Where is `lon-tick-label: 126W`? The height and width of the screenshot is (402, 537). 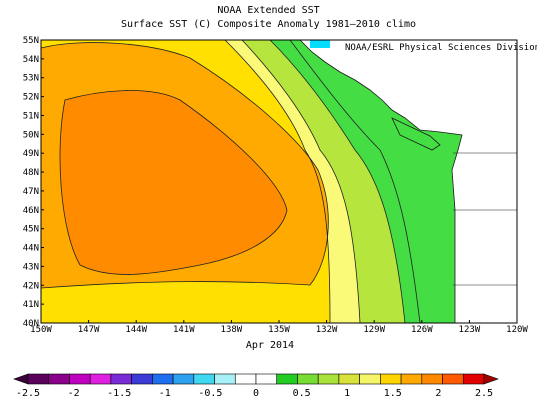
lon-tick-label: 126W is located at coordinates (422, 330).